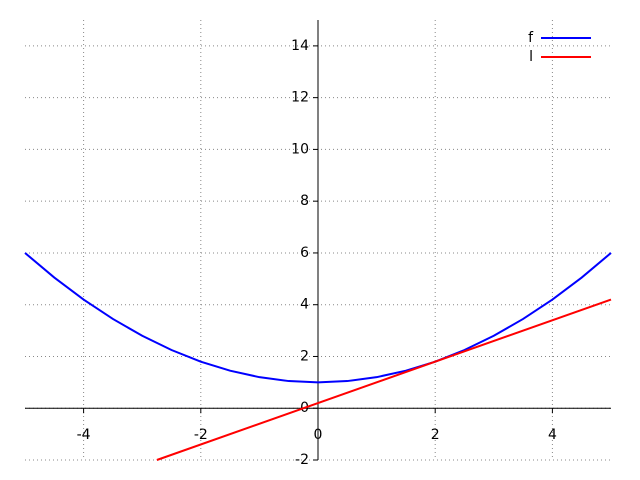 This screenshot has height=480, width=640. Describe the element at coordinates (552, 435) in the screenshot. I see `x-tick-label: 4` at that location.